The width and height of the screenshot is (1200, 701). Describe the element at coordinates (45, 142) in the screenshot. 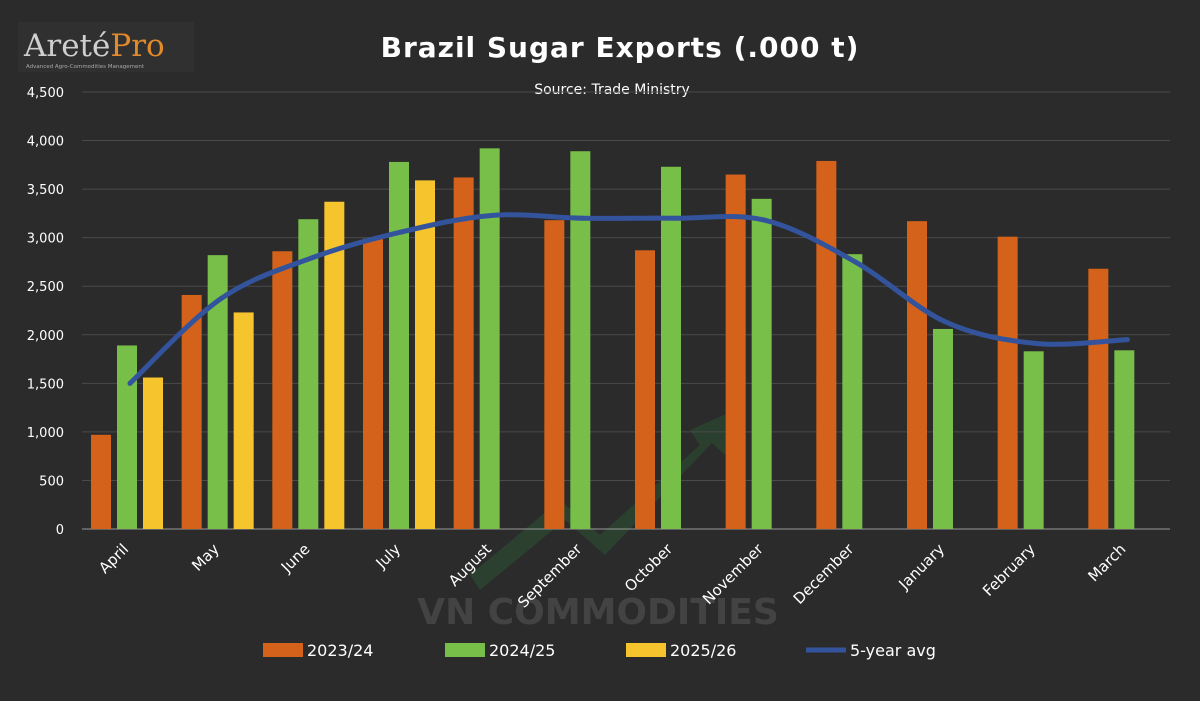

I see `y-tick-label: 4,000` at that location.